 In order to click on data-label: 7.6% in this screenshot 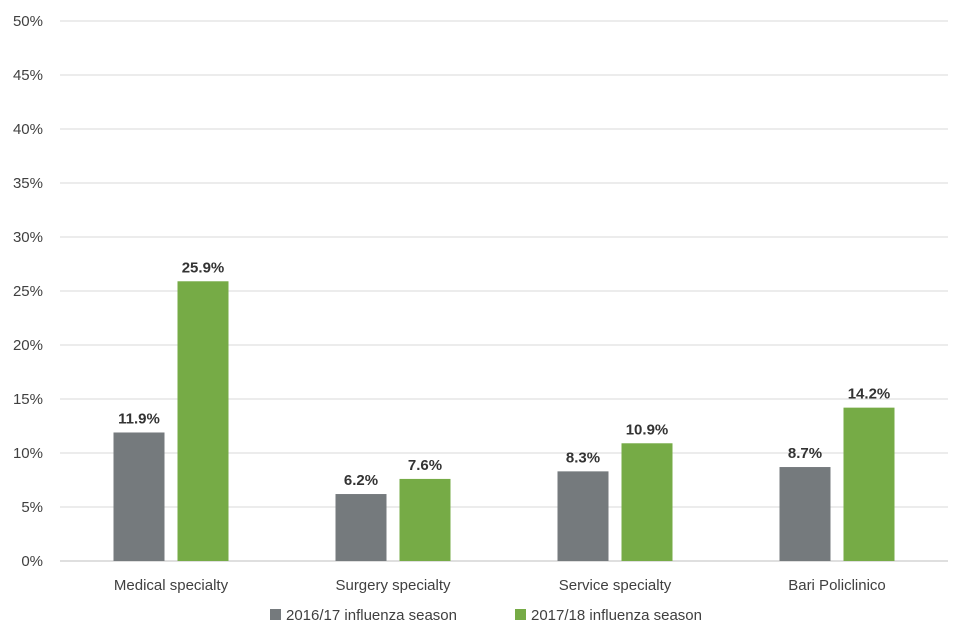, I will do `click(425, 465)`.